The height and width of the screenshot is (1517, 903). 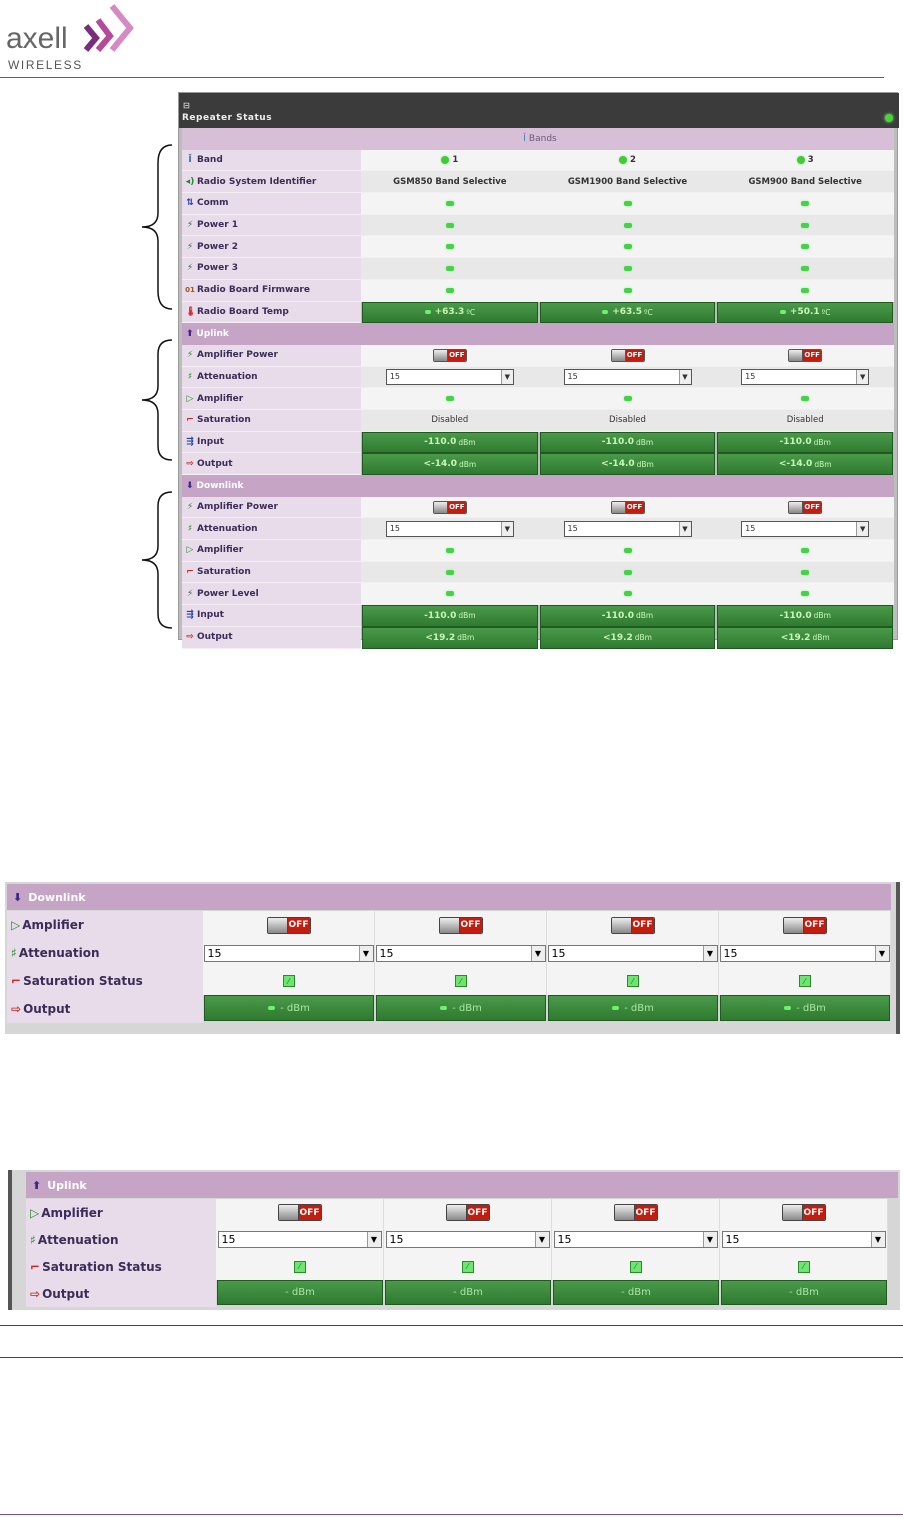 I want to click on row-ul-saturation: ⌐ Saturation Disabled Disabled Disabled, so click(x=538, y=420).